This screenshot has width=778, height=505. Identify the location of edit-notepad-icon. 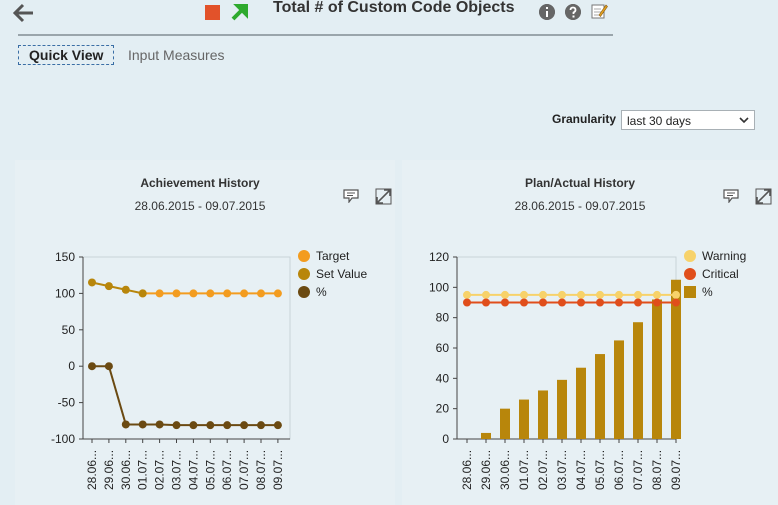
(599, 11).